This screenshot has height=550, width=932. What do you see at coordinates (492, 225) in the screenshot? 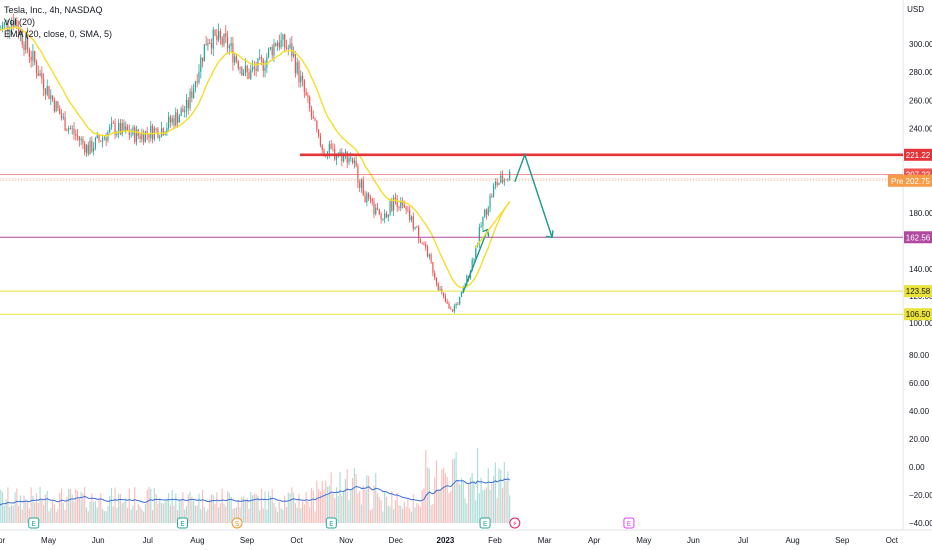
I see `yellow-trend-line` at bounding box center [492, 225].